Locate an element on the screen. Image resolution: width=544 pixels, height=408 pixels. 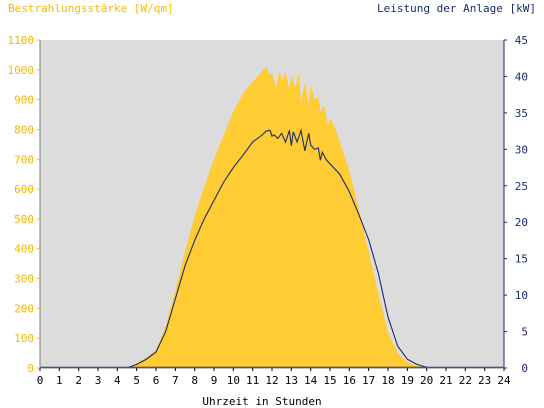
x-tick-label: 20 is located at coordinates (426, 380).